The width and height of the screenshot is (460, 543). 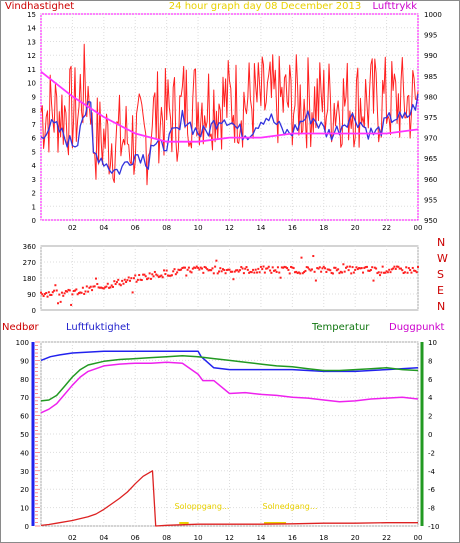 I want to click on average-wind-series, so click(x=229, y=134).